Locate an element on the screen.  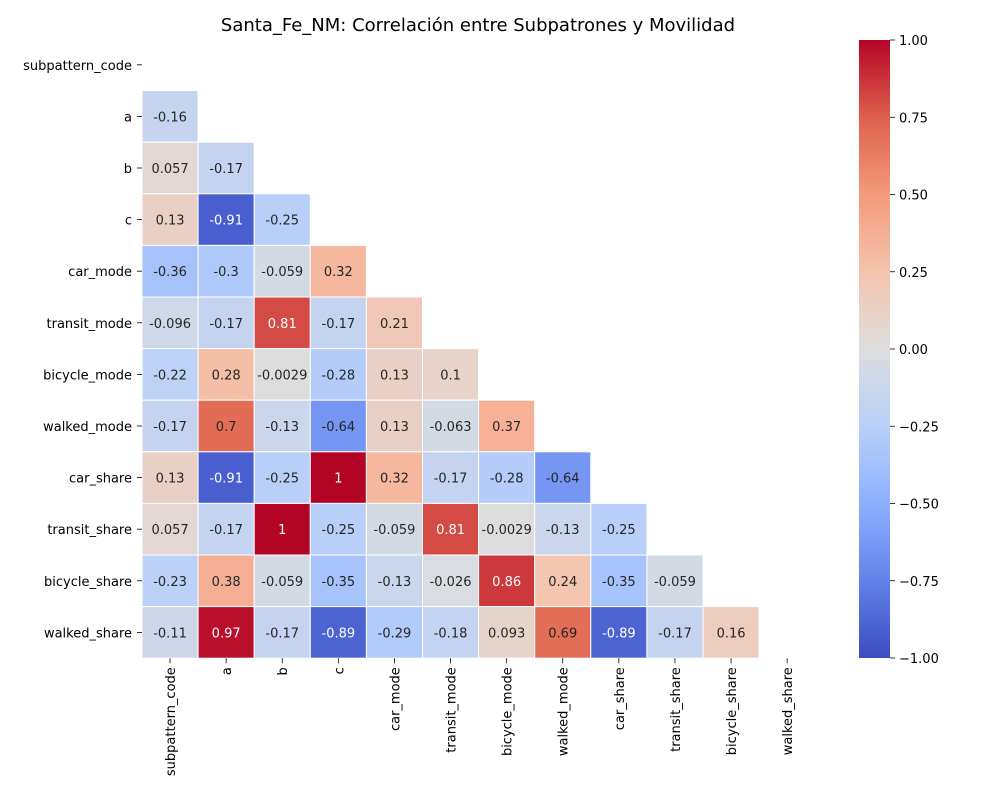
y-tick-label: subpattern_code is located at coordinates (77, 66).